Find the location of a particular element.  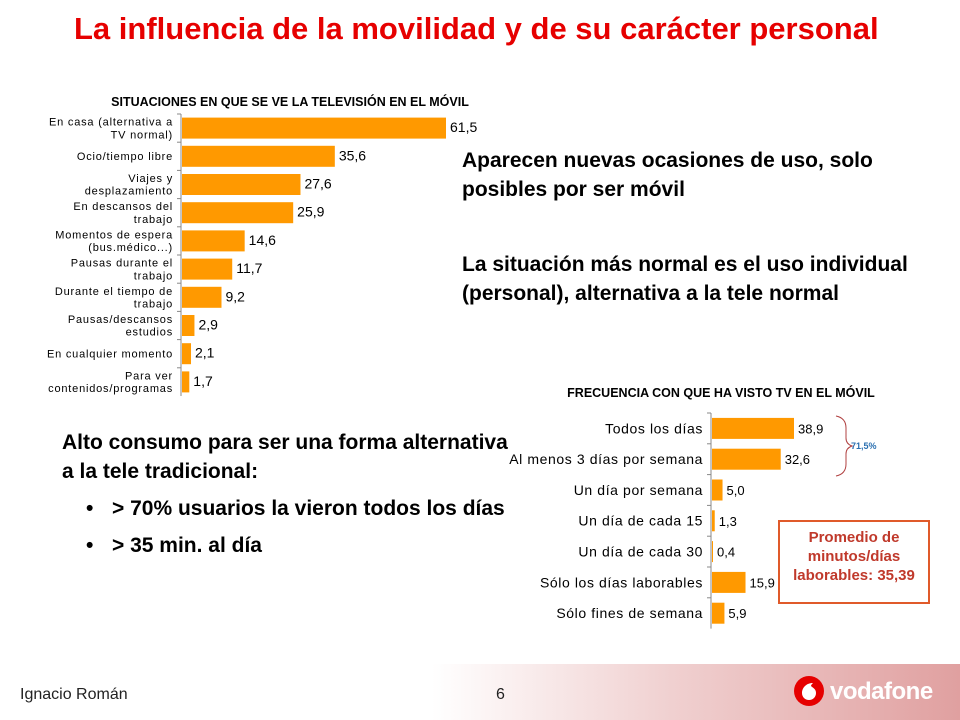

data-label: 1,7 is located at coordinates (203, 381).